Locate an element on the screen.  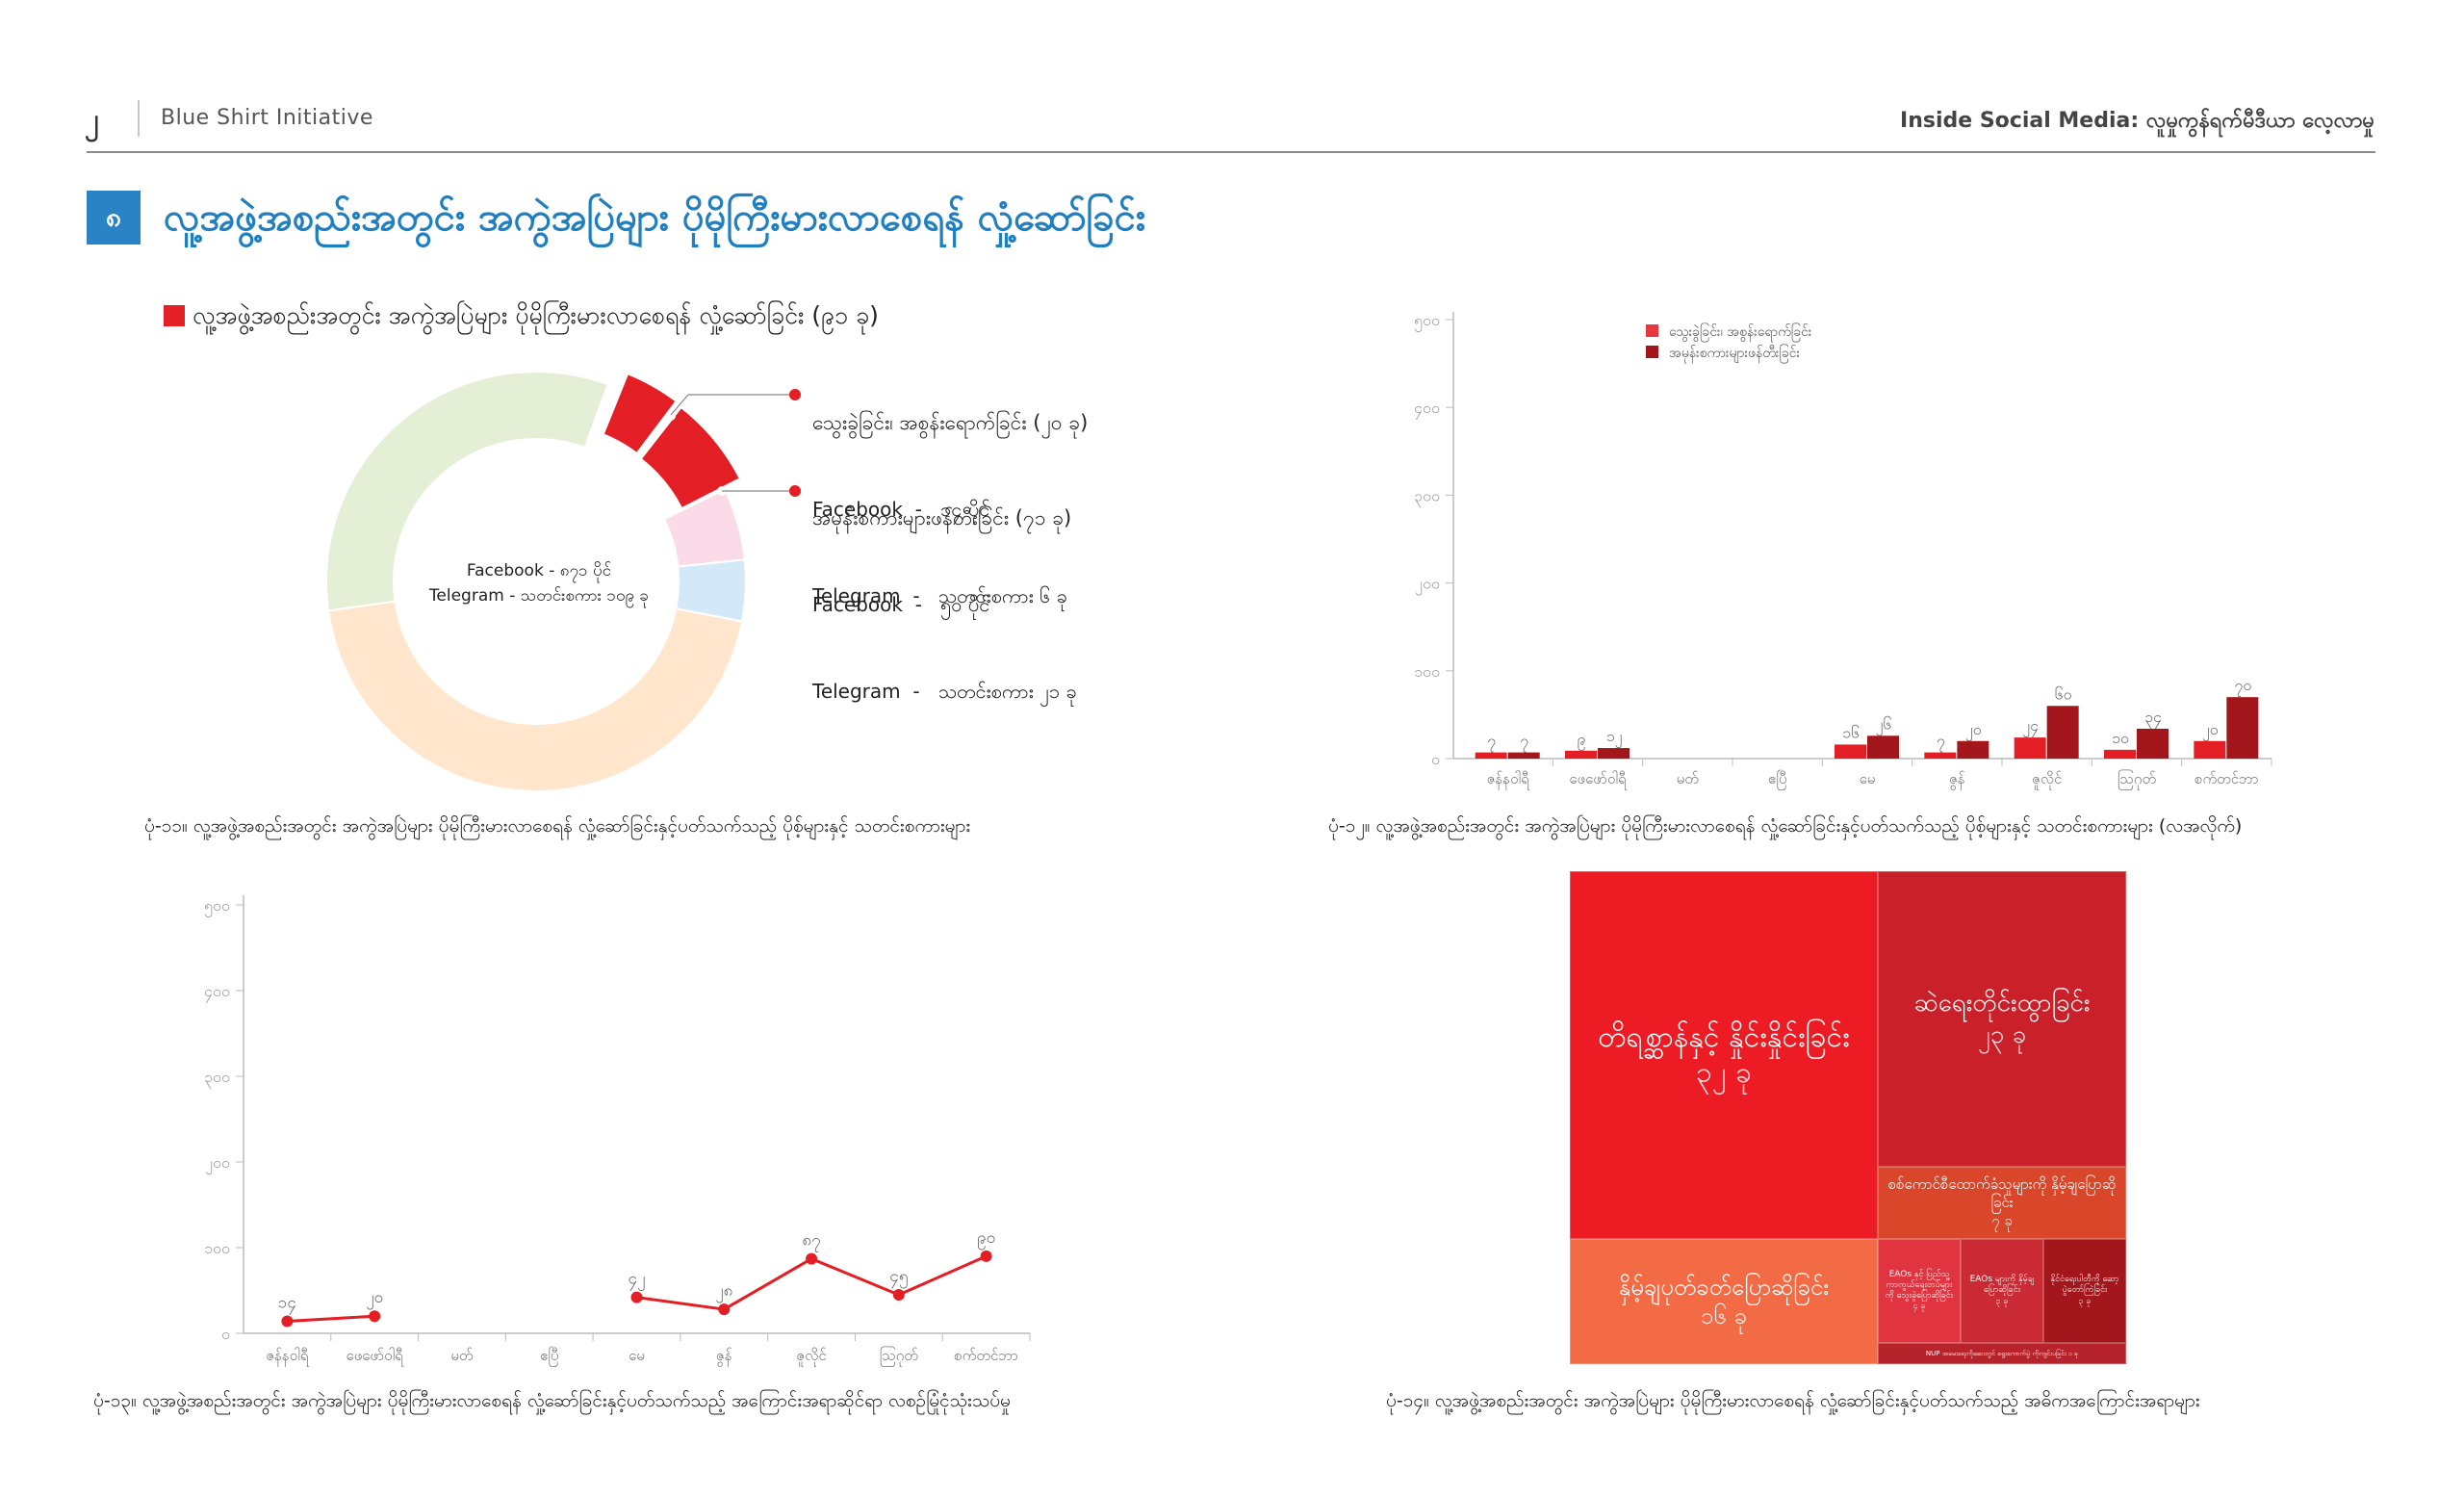
treemap-count: ၄ ခု is located at coordinates (1919, 1307).